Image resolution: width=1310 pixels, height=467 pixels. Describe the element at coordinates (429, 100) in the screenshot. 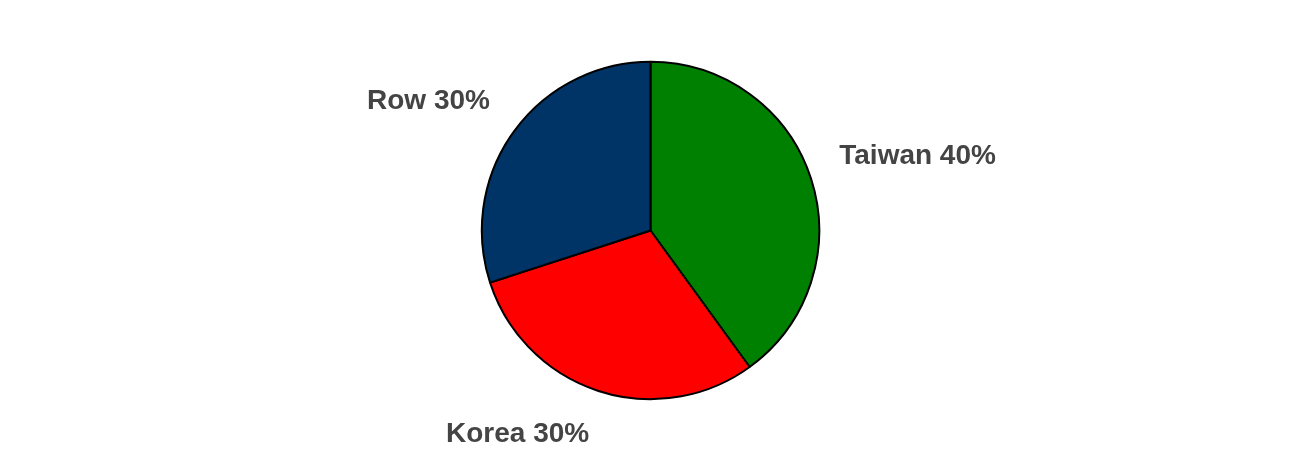

I see `slice-label: Row 30%` at that location.